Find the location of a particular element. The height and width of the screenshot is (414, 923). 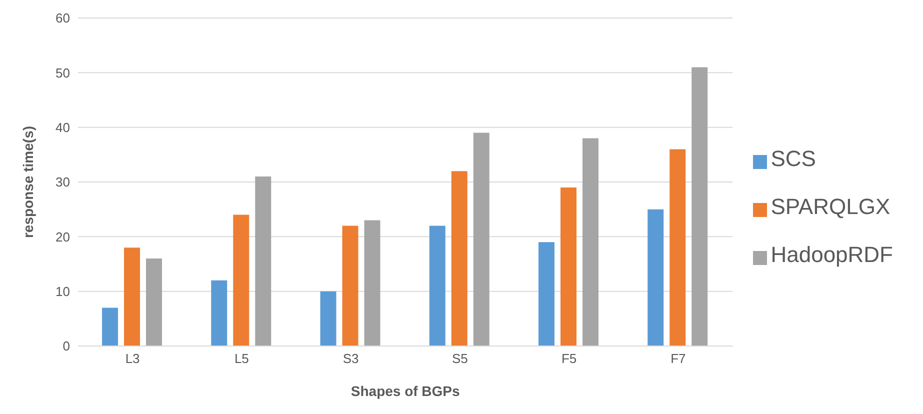

y-axis-title: response time(s) is located at coordinates (28, 182).